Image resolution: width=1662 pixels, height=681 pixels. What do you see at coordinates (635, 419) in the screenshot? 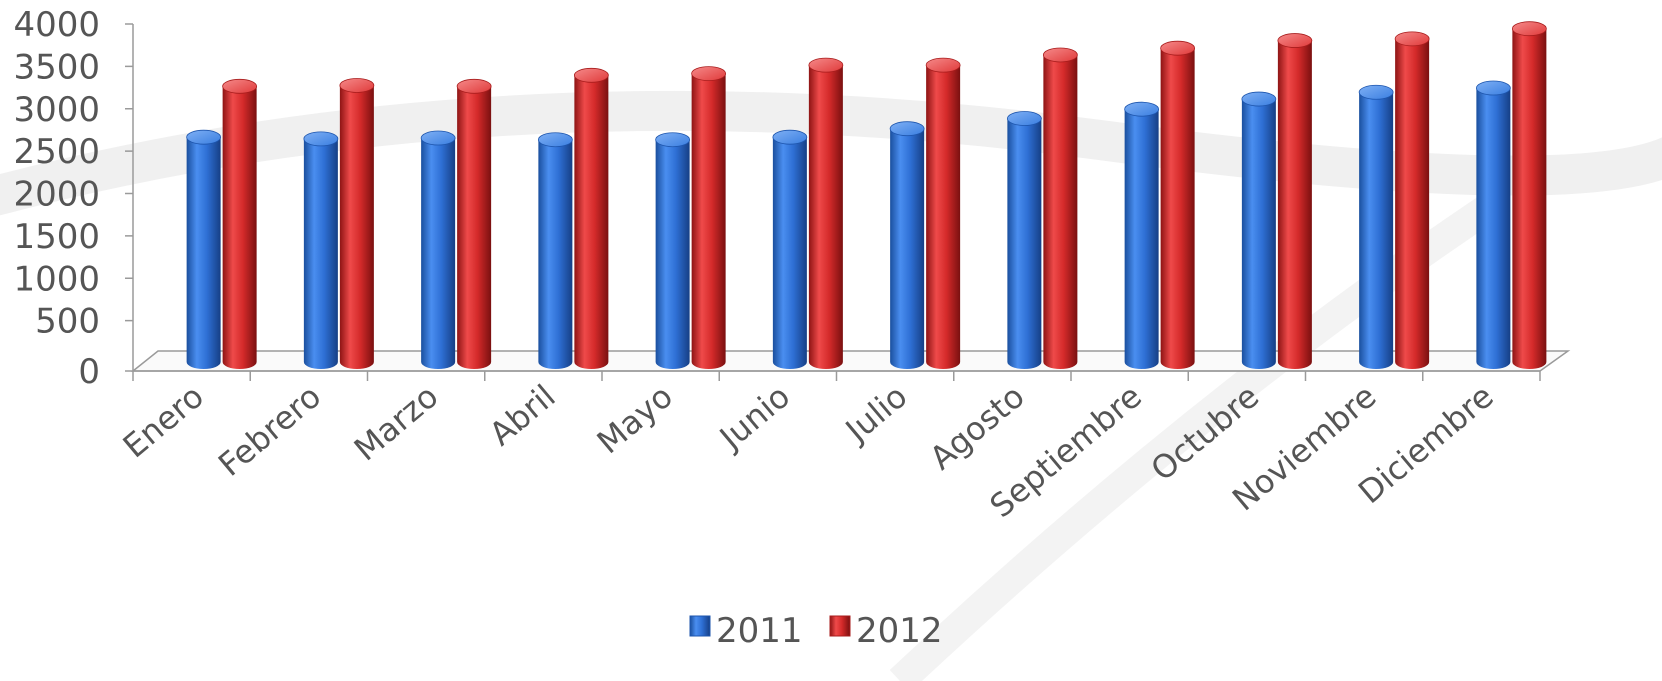
I see `x-tick-label-mayo: Mayo` at bounding box center [635, 419].